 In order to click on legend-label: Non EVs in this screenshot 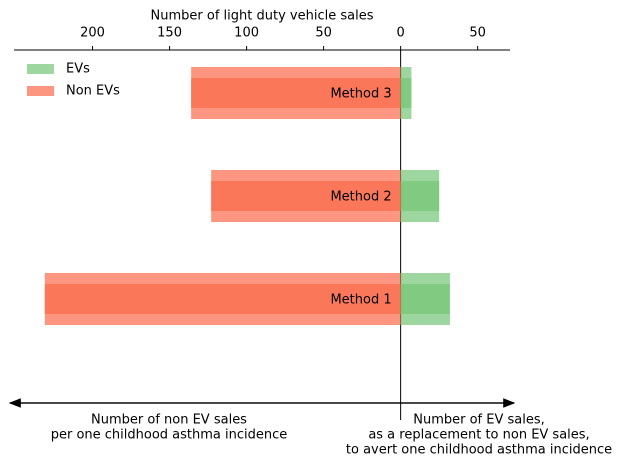, I will do `click(93, 91)`.